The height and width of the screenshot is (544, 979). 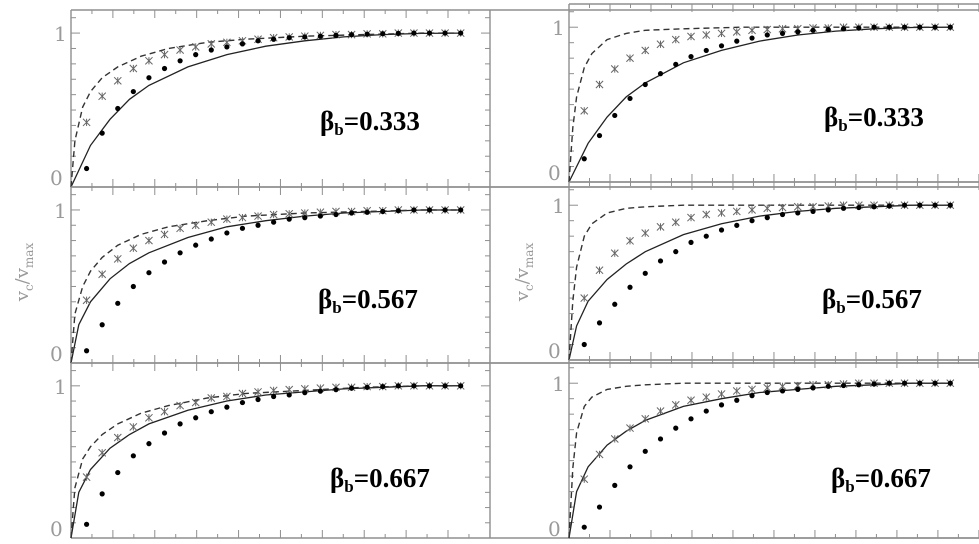 I want to click on beta-annotation: βb=0.333, so click(x=874, y=118).